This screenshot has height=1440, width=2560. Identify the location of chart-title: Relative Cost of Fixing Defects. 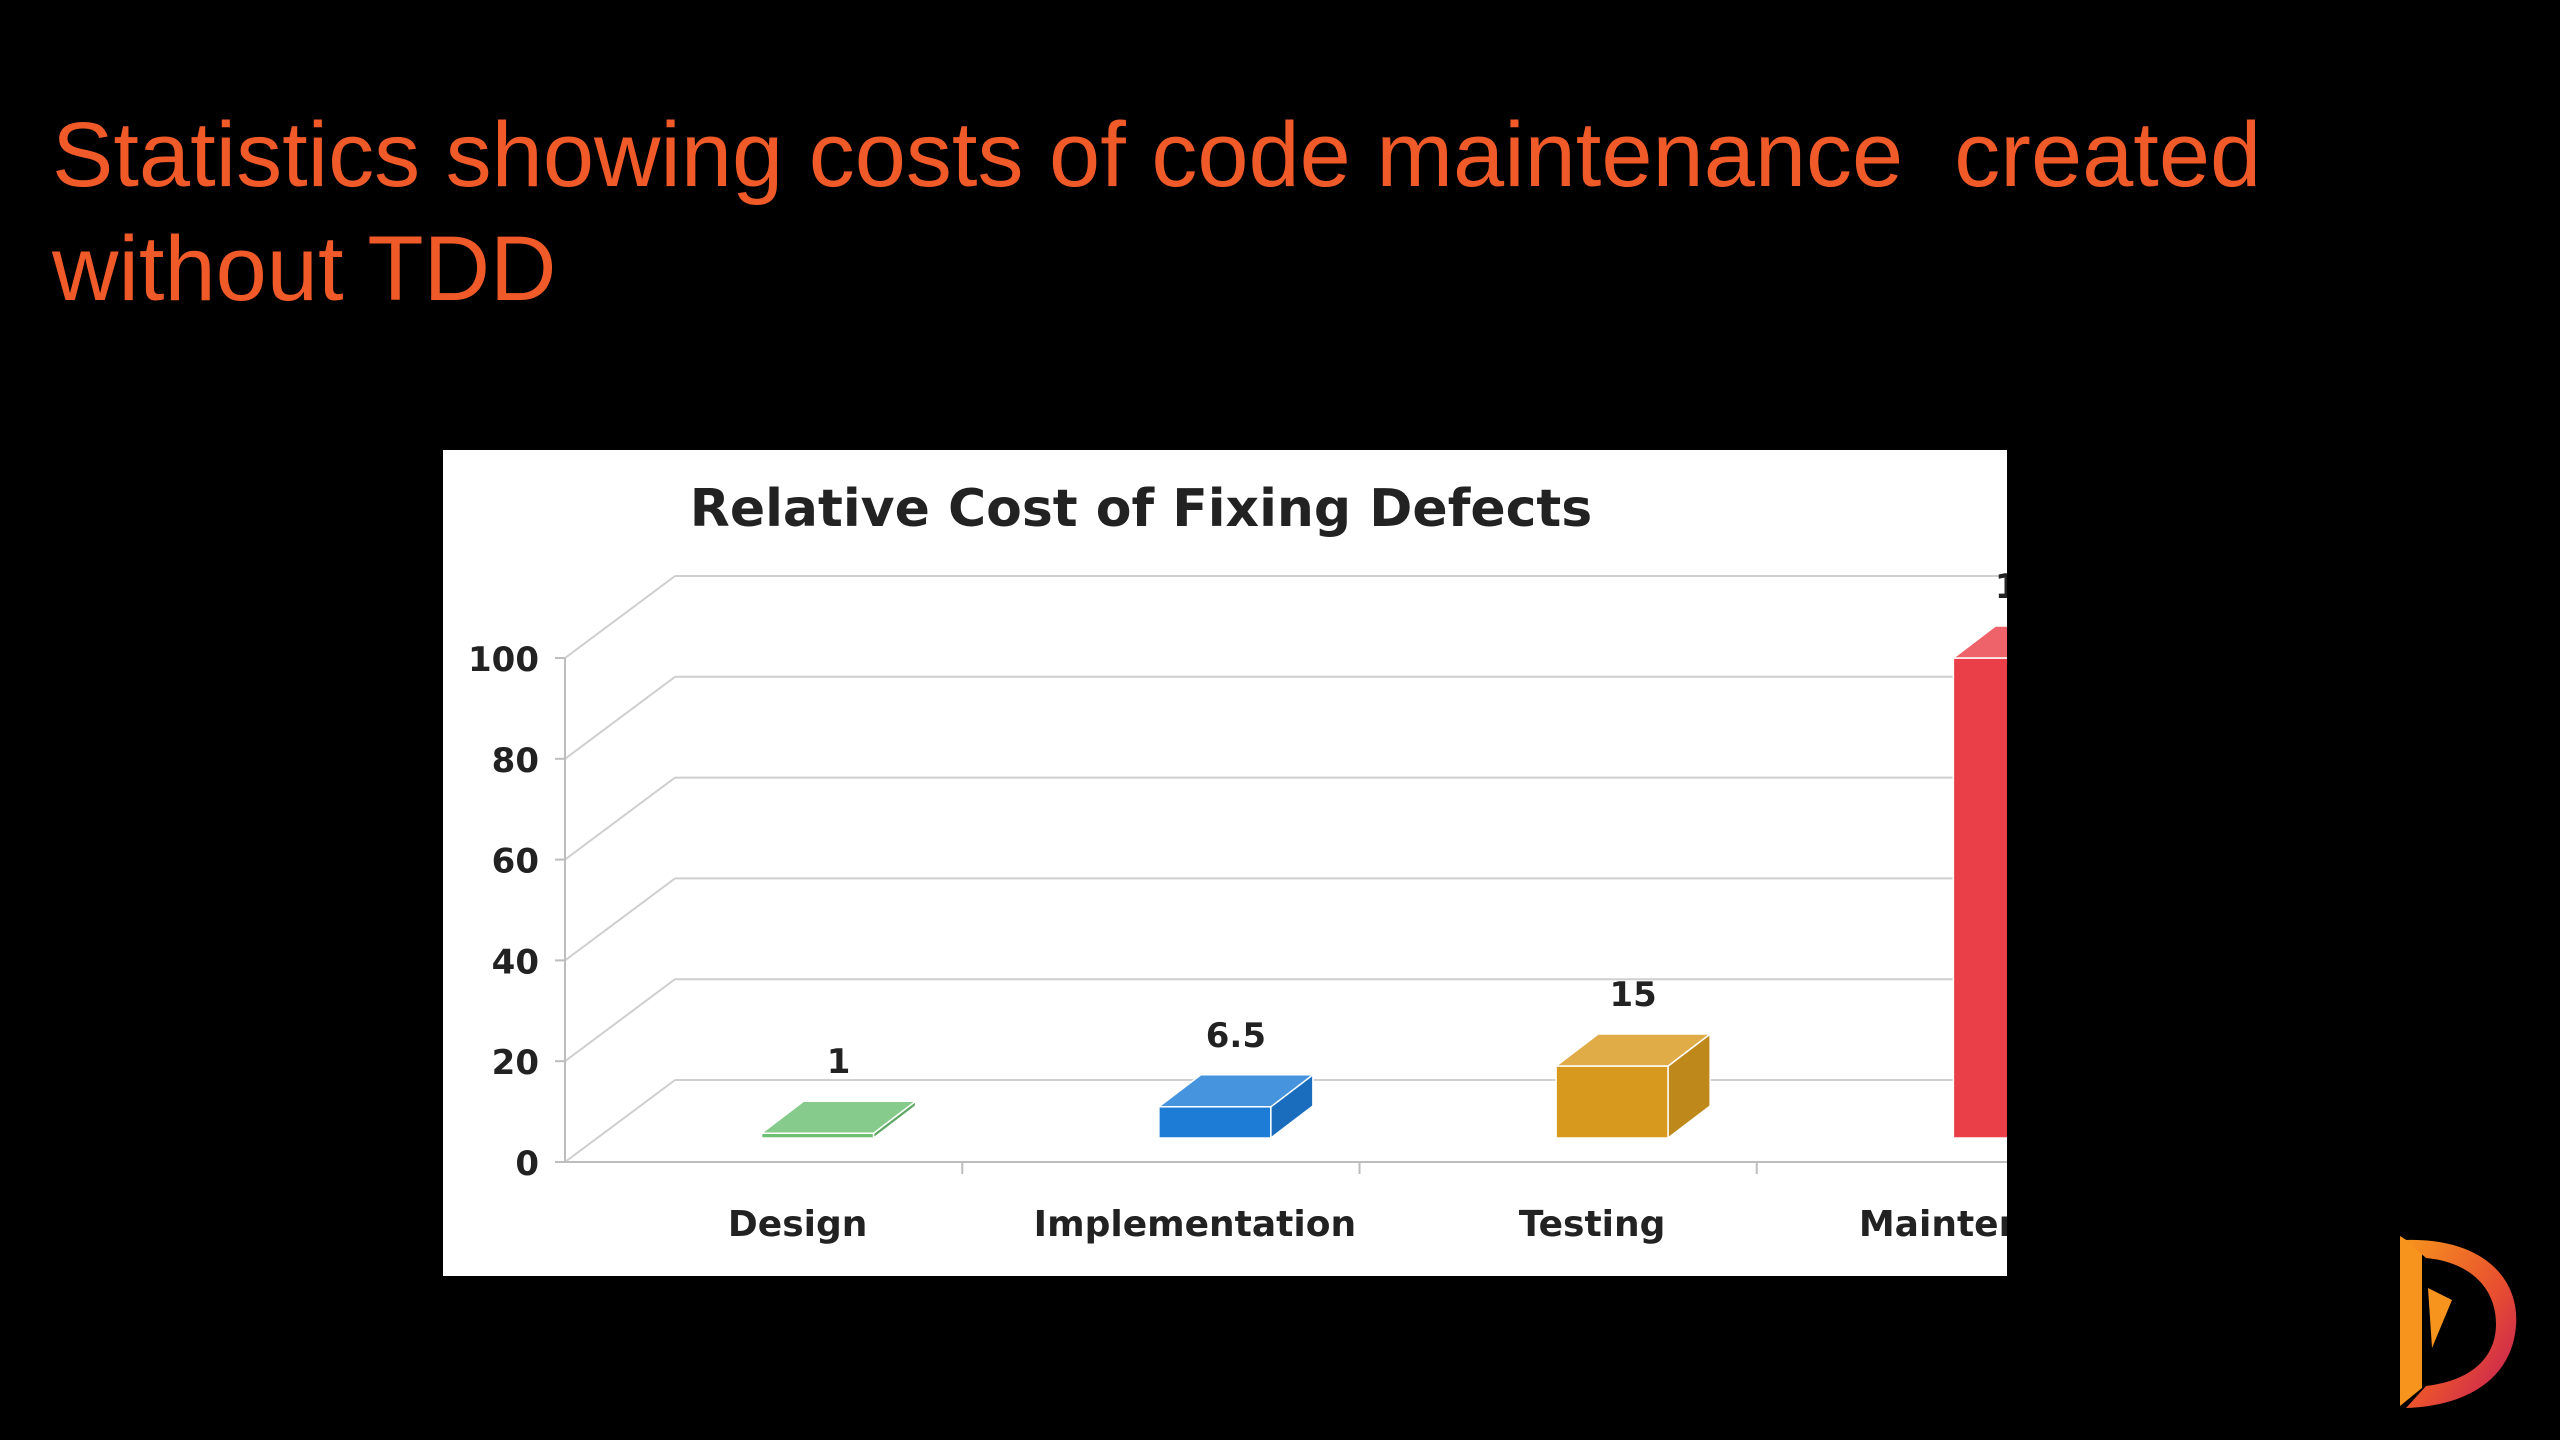
(1141, 509).